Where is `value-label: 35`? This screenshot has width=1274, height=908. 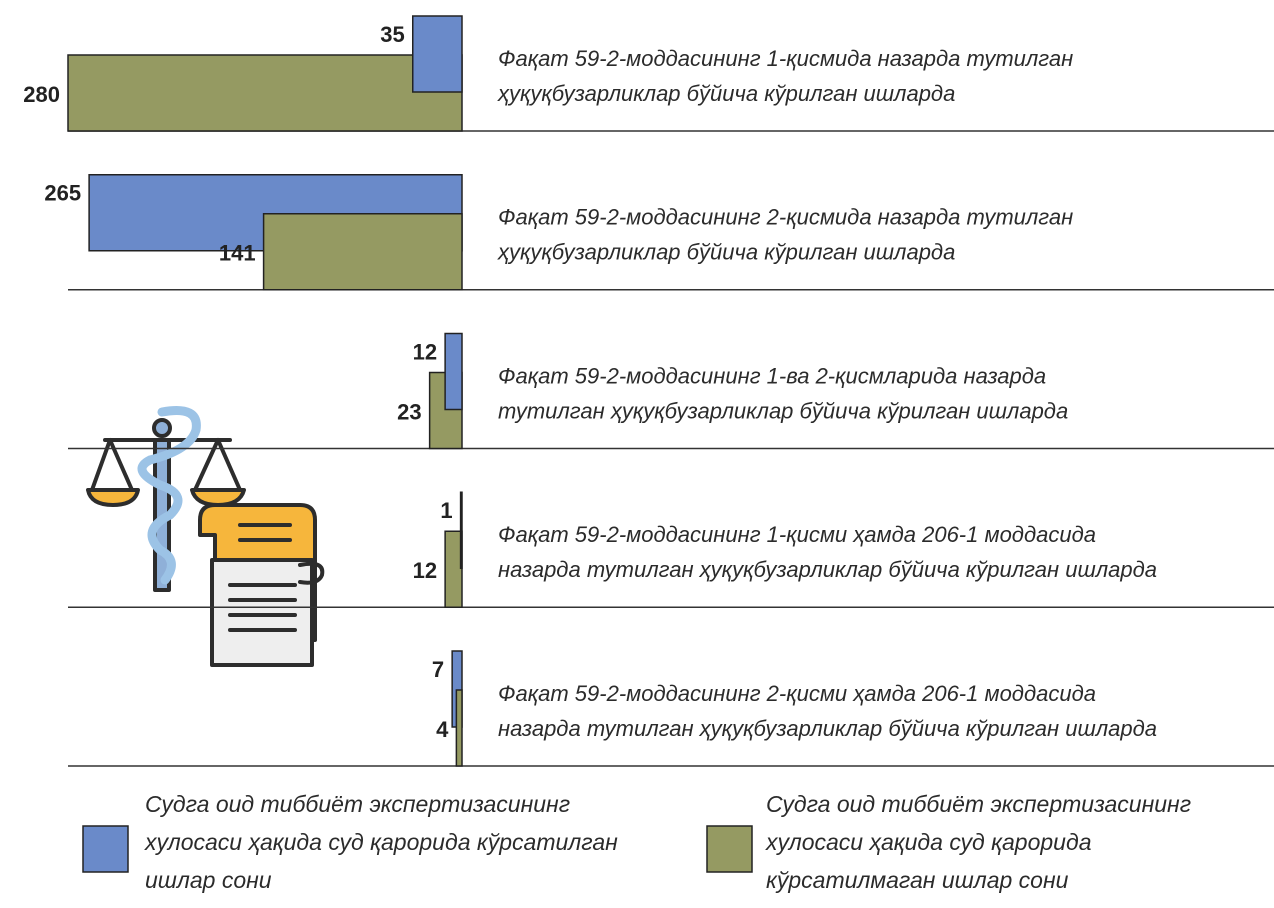
value-label: 35 is located at coordinates (392, 34).